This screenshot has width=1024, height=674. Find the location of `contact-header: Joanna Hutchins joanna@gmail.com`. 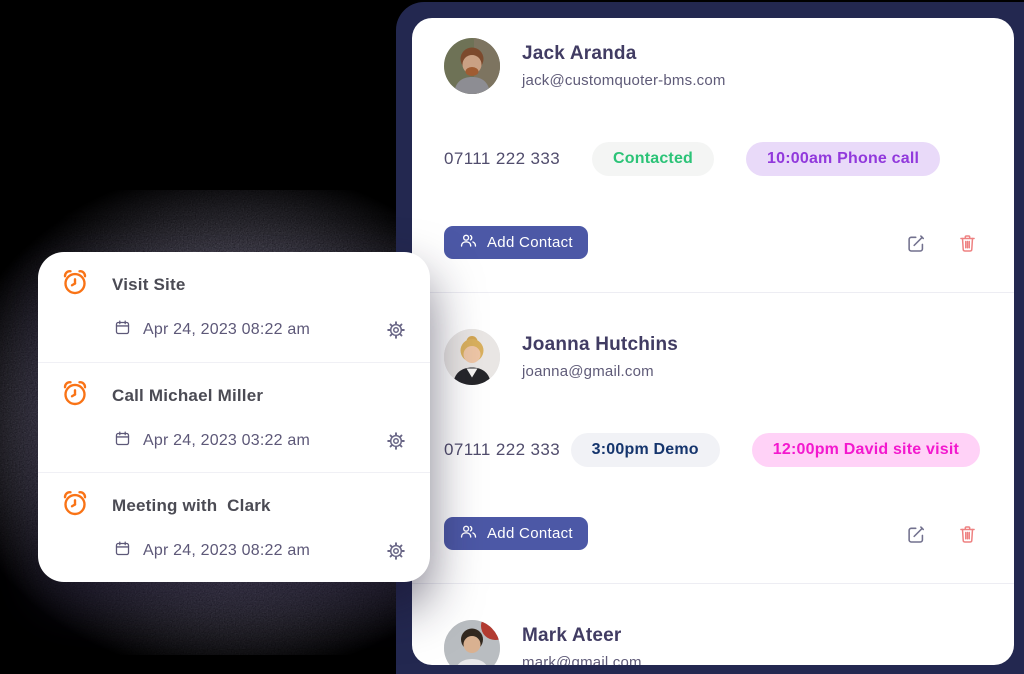

contact-header: Joanna Hutchins joanna@gmail.com is located at coordinates (712, 357).